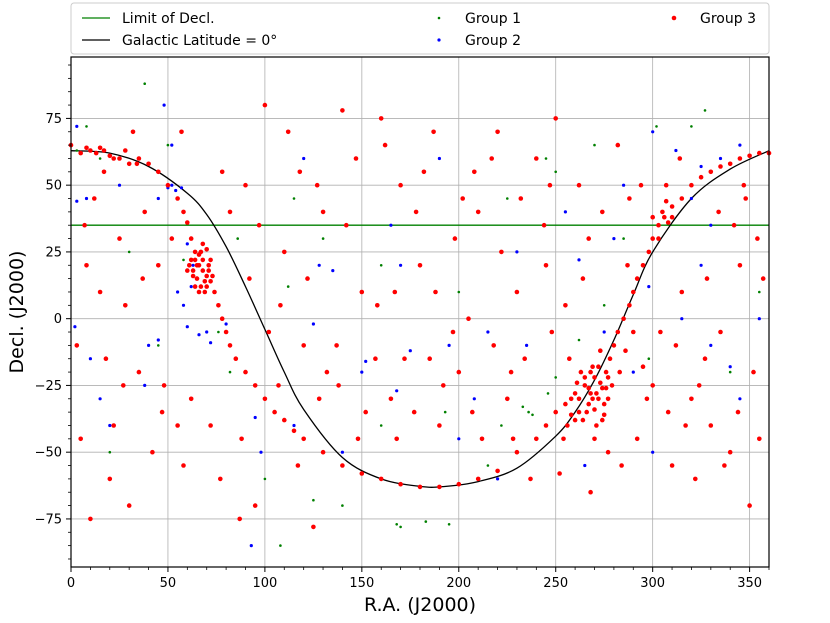 This screenshot has width=830, height=623. What do you see at coordinates (555, 583) in the screenshot?
I see `x-tick-label: 250` at bounding box center [555, 583].